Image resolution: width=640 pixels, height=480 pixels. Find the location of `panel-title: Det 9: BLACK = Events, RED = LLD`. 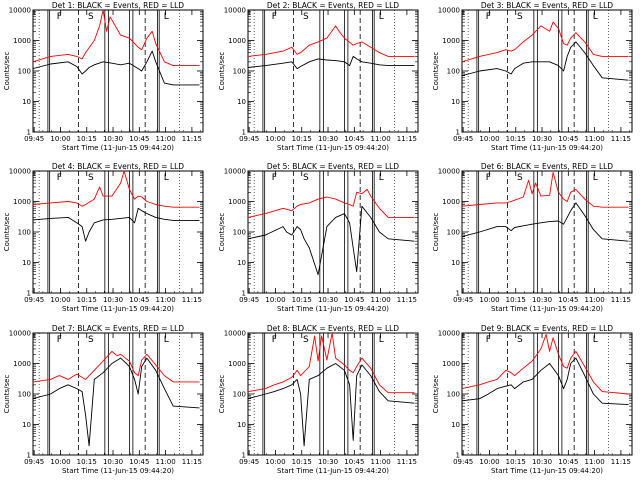

panel-title: Det 9: BLACK = Events, RED = LLD is located at coordinates (547, 328).